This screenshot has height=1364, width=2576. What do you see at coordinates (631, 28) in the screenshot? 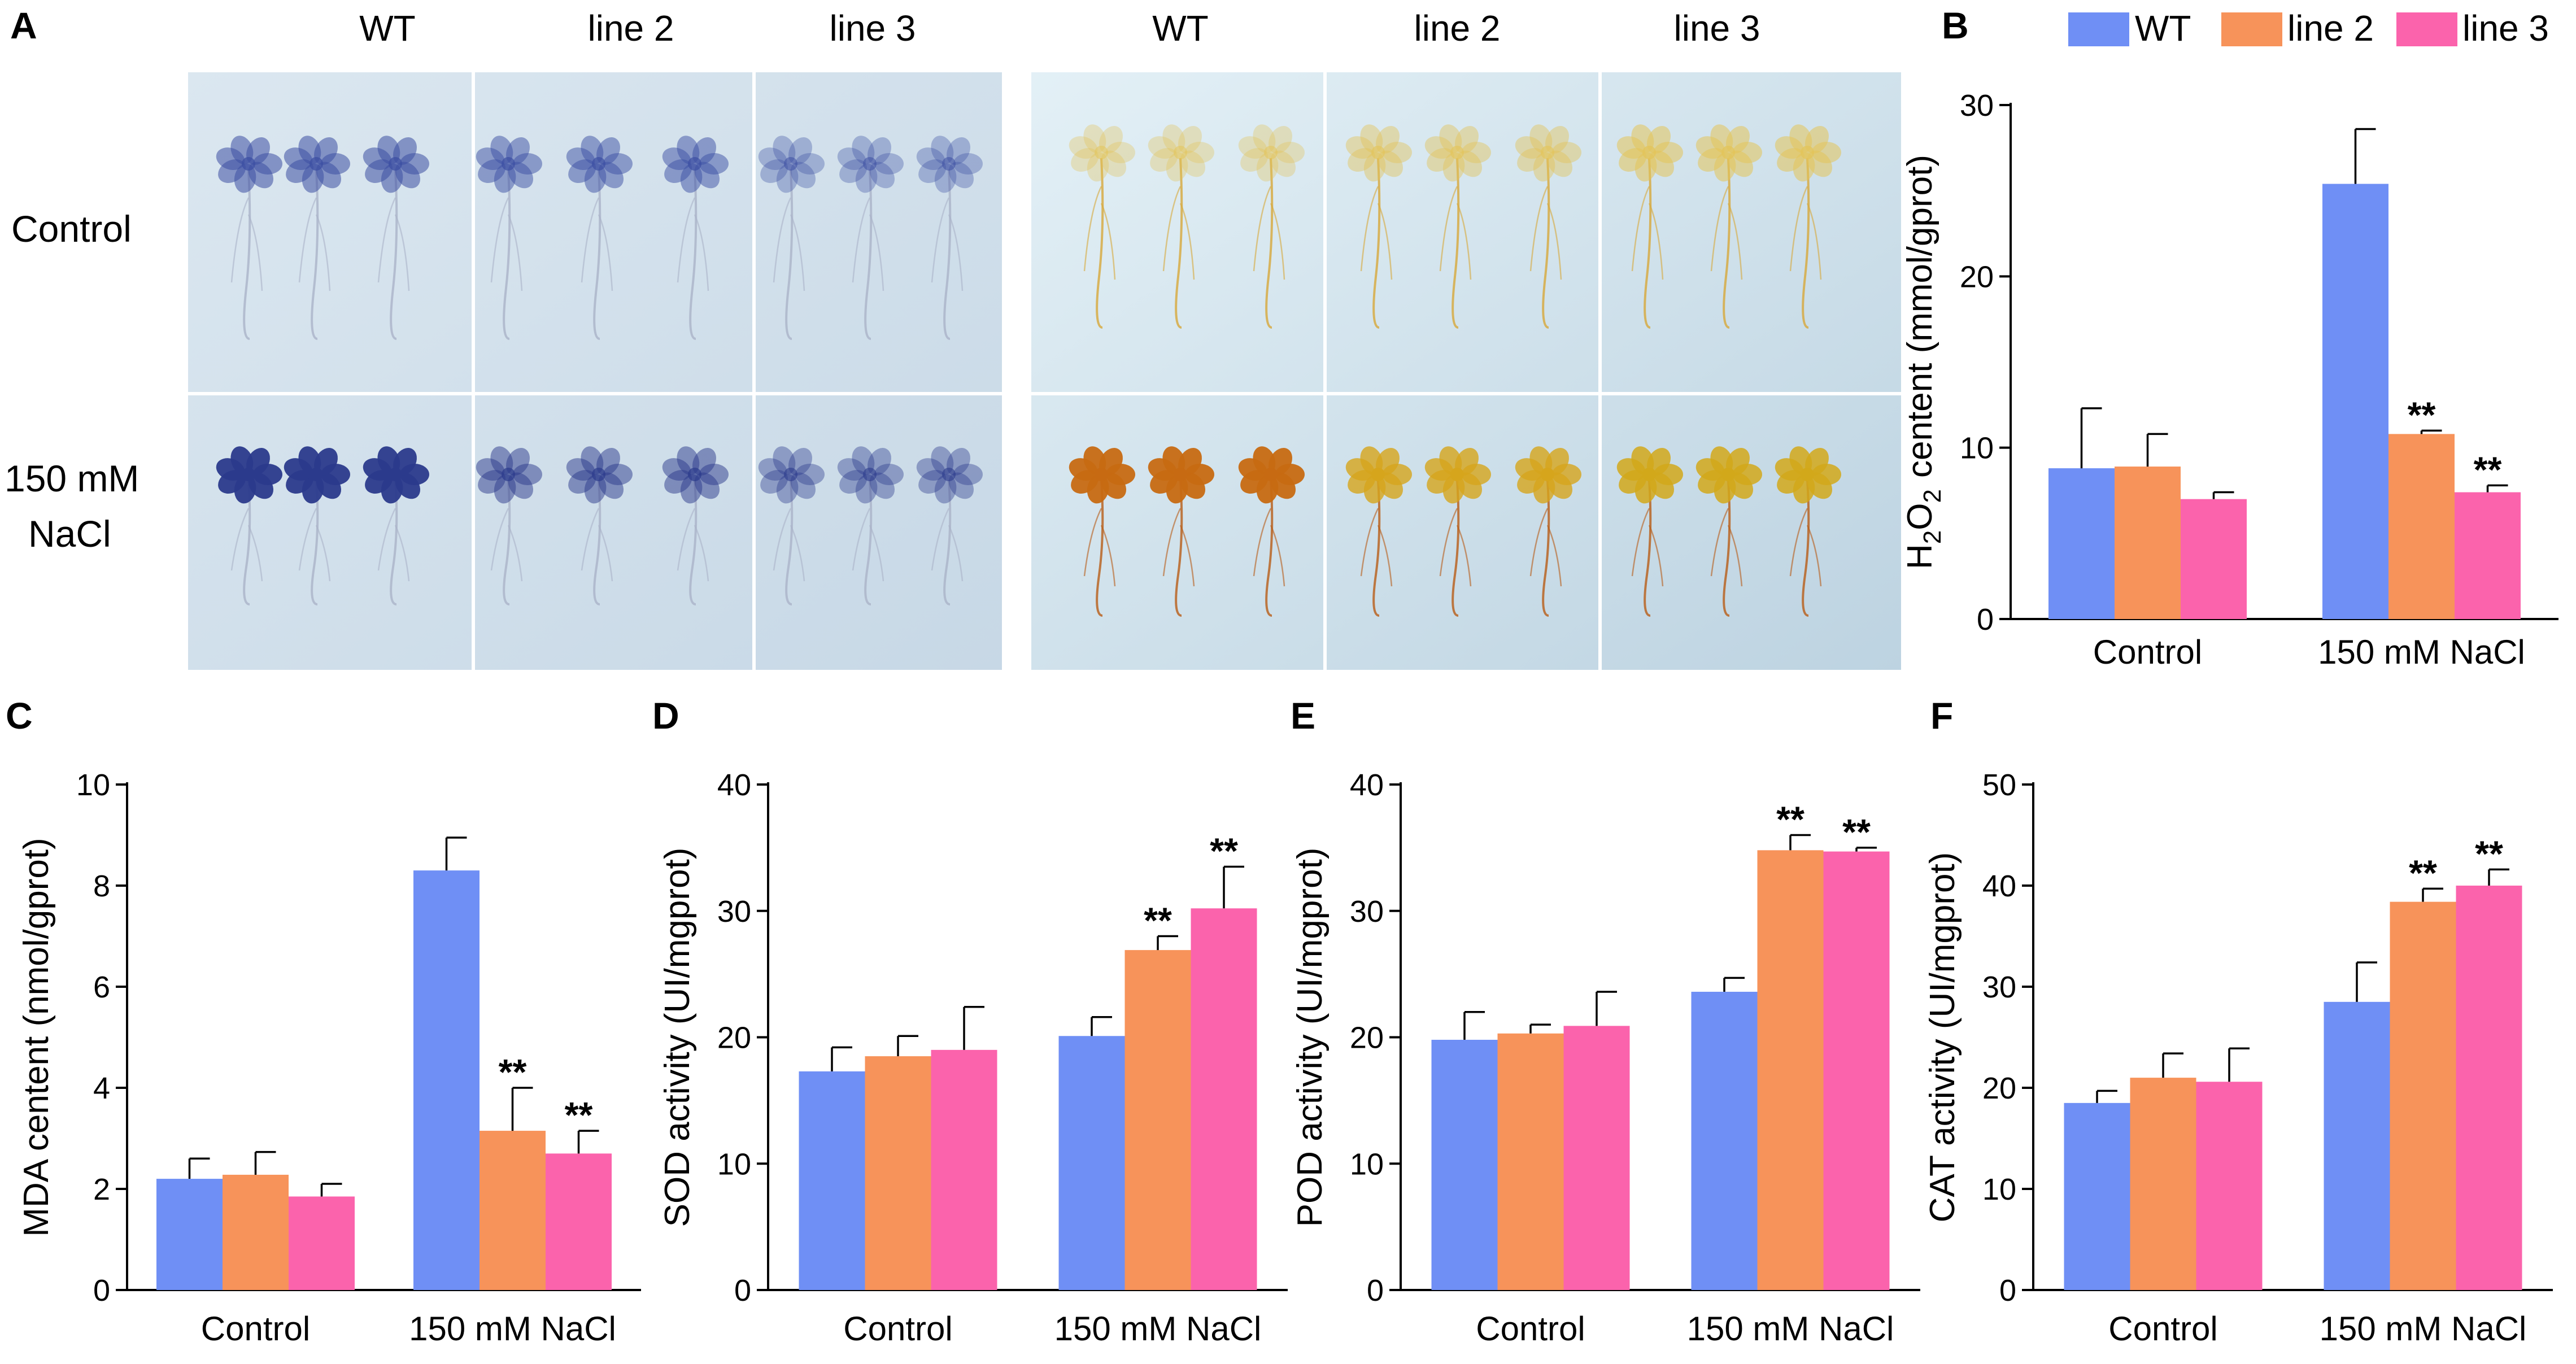
I see `column-label-line2-nbt: line 2` at bounding box center [631, 28].